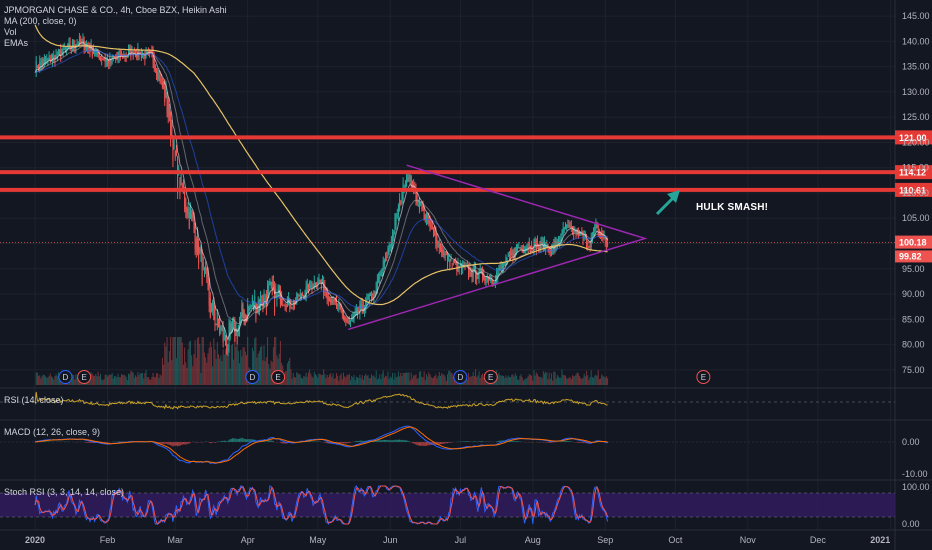 The image size is (932, 550). Describe the element at coordinates (278, 377) in the screenshot. I see `earnings-marker` at that location.